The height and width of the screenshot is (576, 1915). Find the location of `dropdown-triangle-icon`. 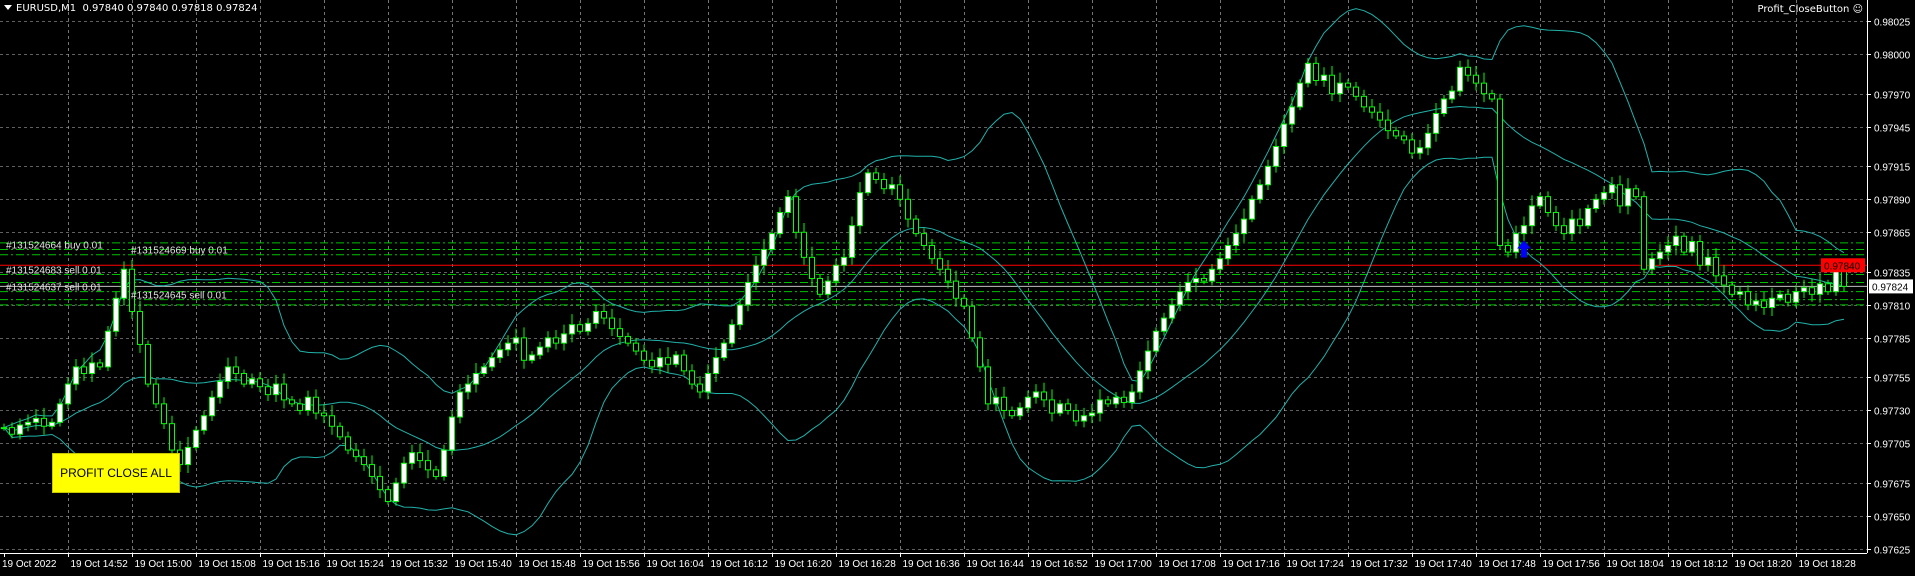

dropdown-triangle-icon is located at coordinates (8, 7).